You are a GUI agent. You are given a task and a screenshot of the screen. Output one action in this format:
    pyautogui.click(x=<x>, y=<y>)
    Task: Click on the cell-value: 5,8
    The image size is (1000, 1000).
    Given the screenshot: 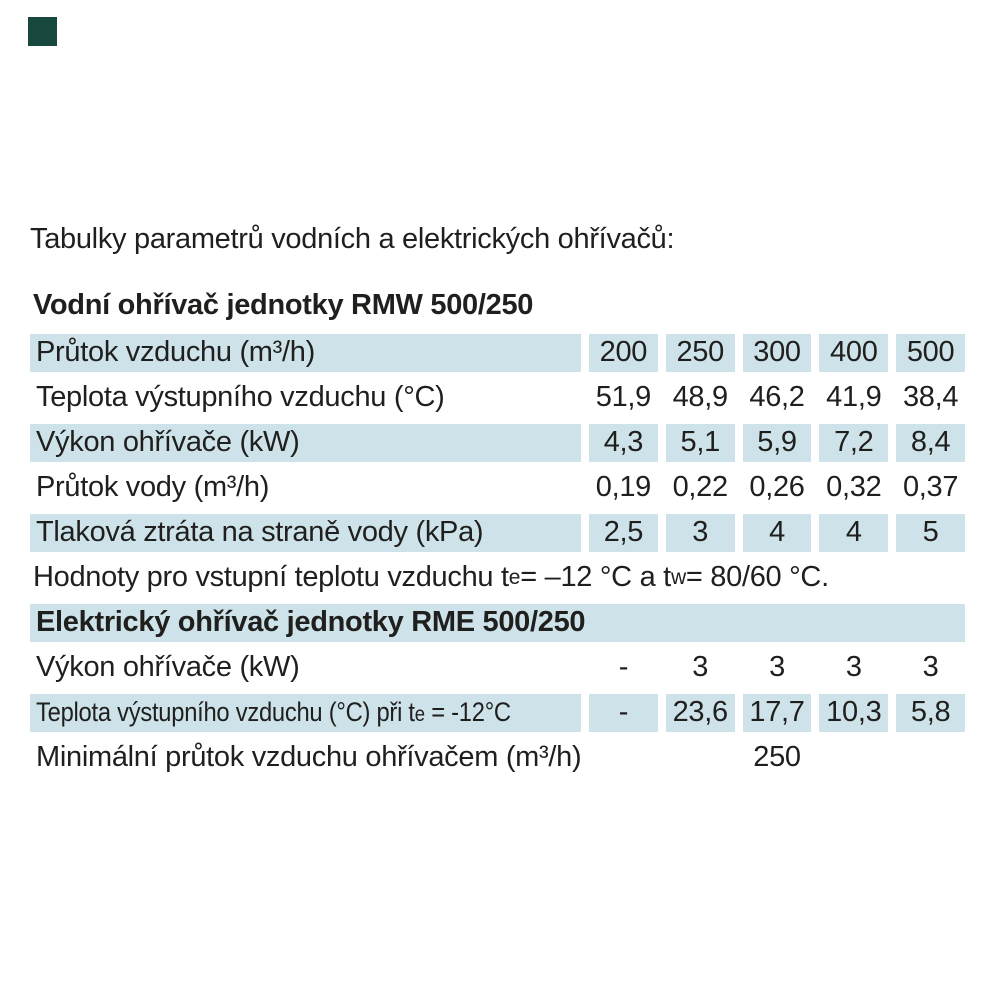 What is the action you would take?
    pyautogui.click(x=930, y=712)
    